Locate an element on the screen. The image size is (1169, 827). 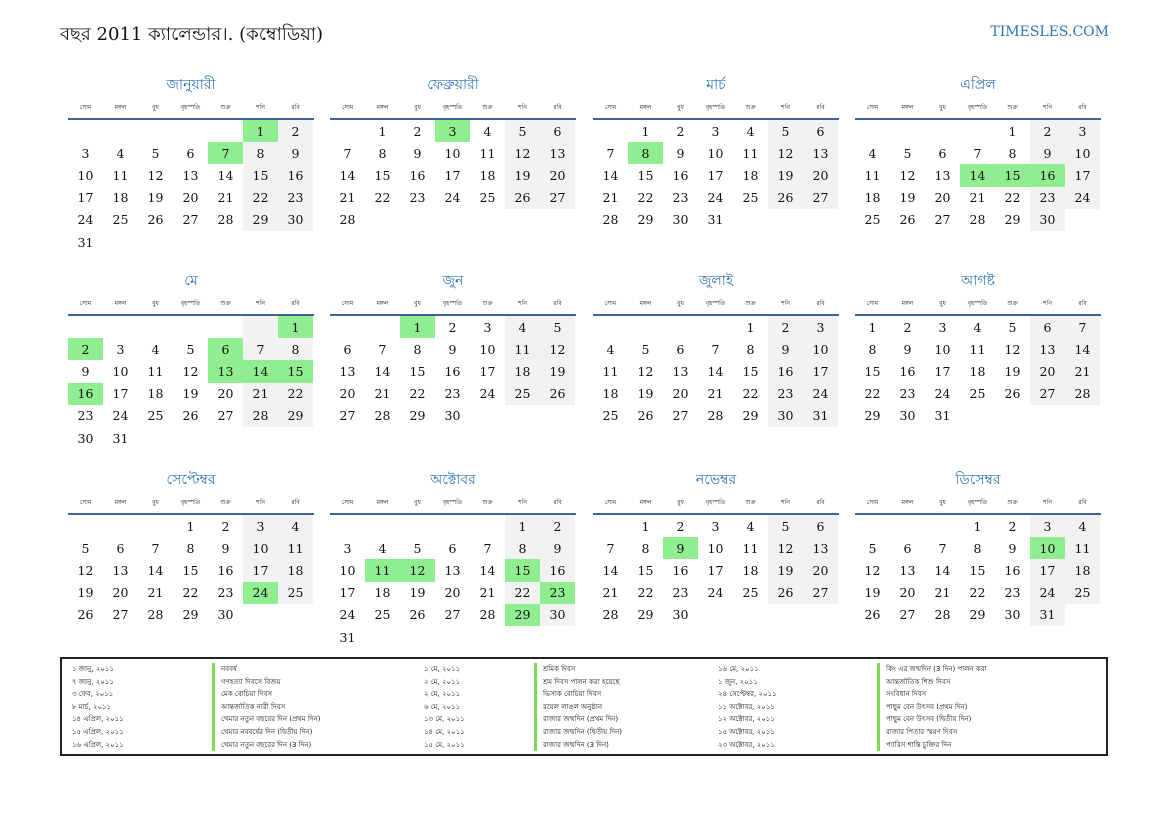
month-name: আগষ্ট is located at coordinates (978, 281).